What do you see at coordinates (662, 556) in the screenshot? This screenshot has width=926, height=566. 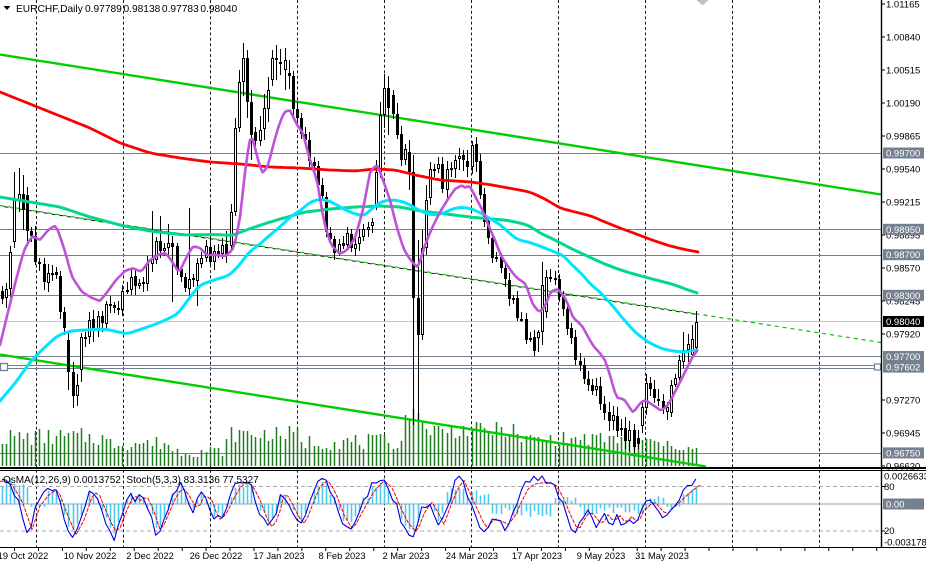 I see `svg-text: 31 May 2023` at bounding box center [662, 556].